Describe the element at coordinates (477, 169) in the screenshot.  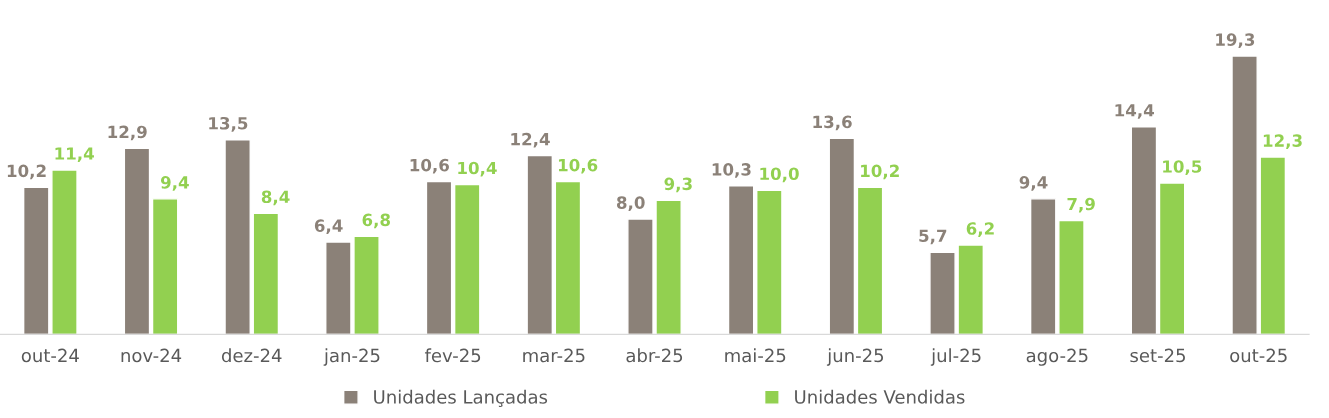
I see `data-label: 10,4` at that location.